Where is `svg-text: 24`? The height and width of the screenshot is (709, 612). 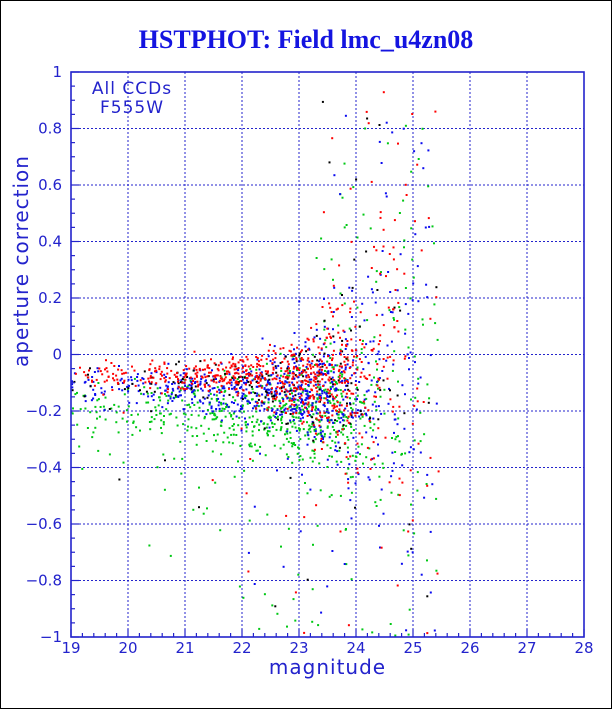 svg-text: 24 is located at coordinates (355, 648).